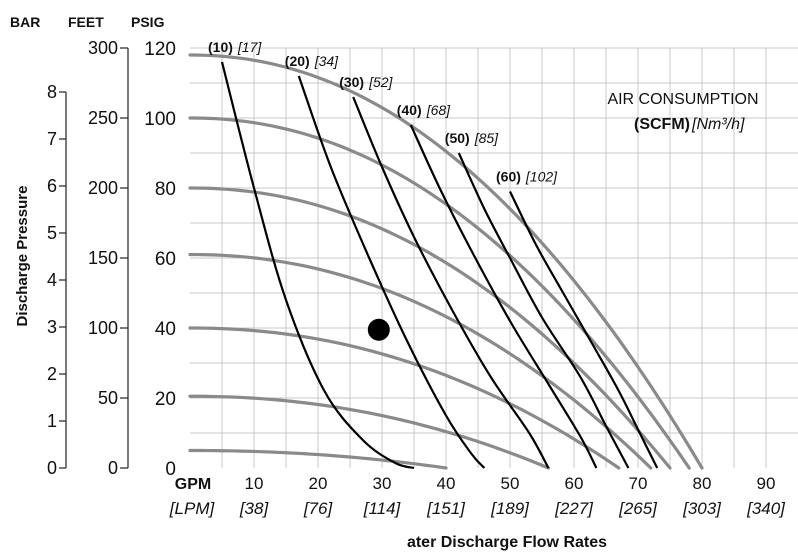  I want to click on air-curve-scfm: (30), so click(351, 82).